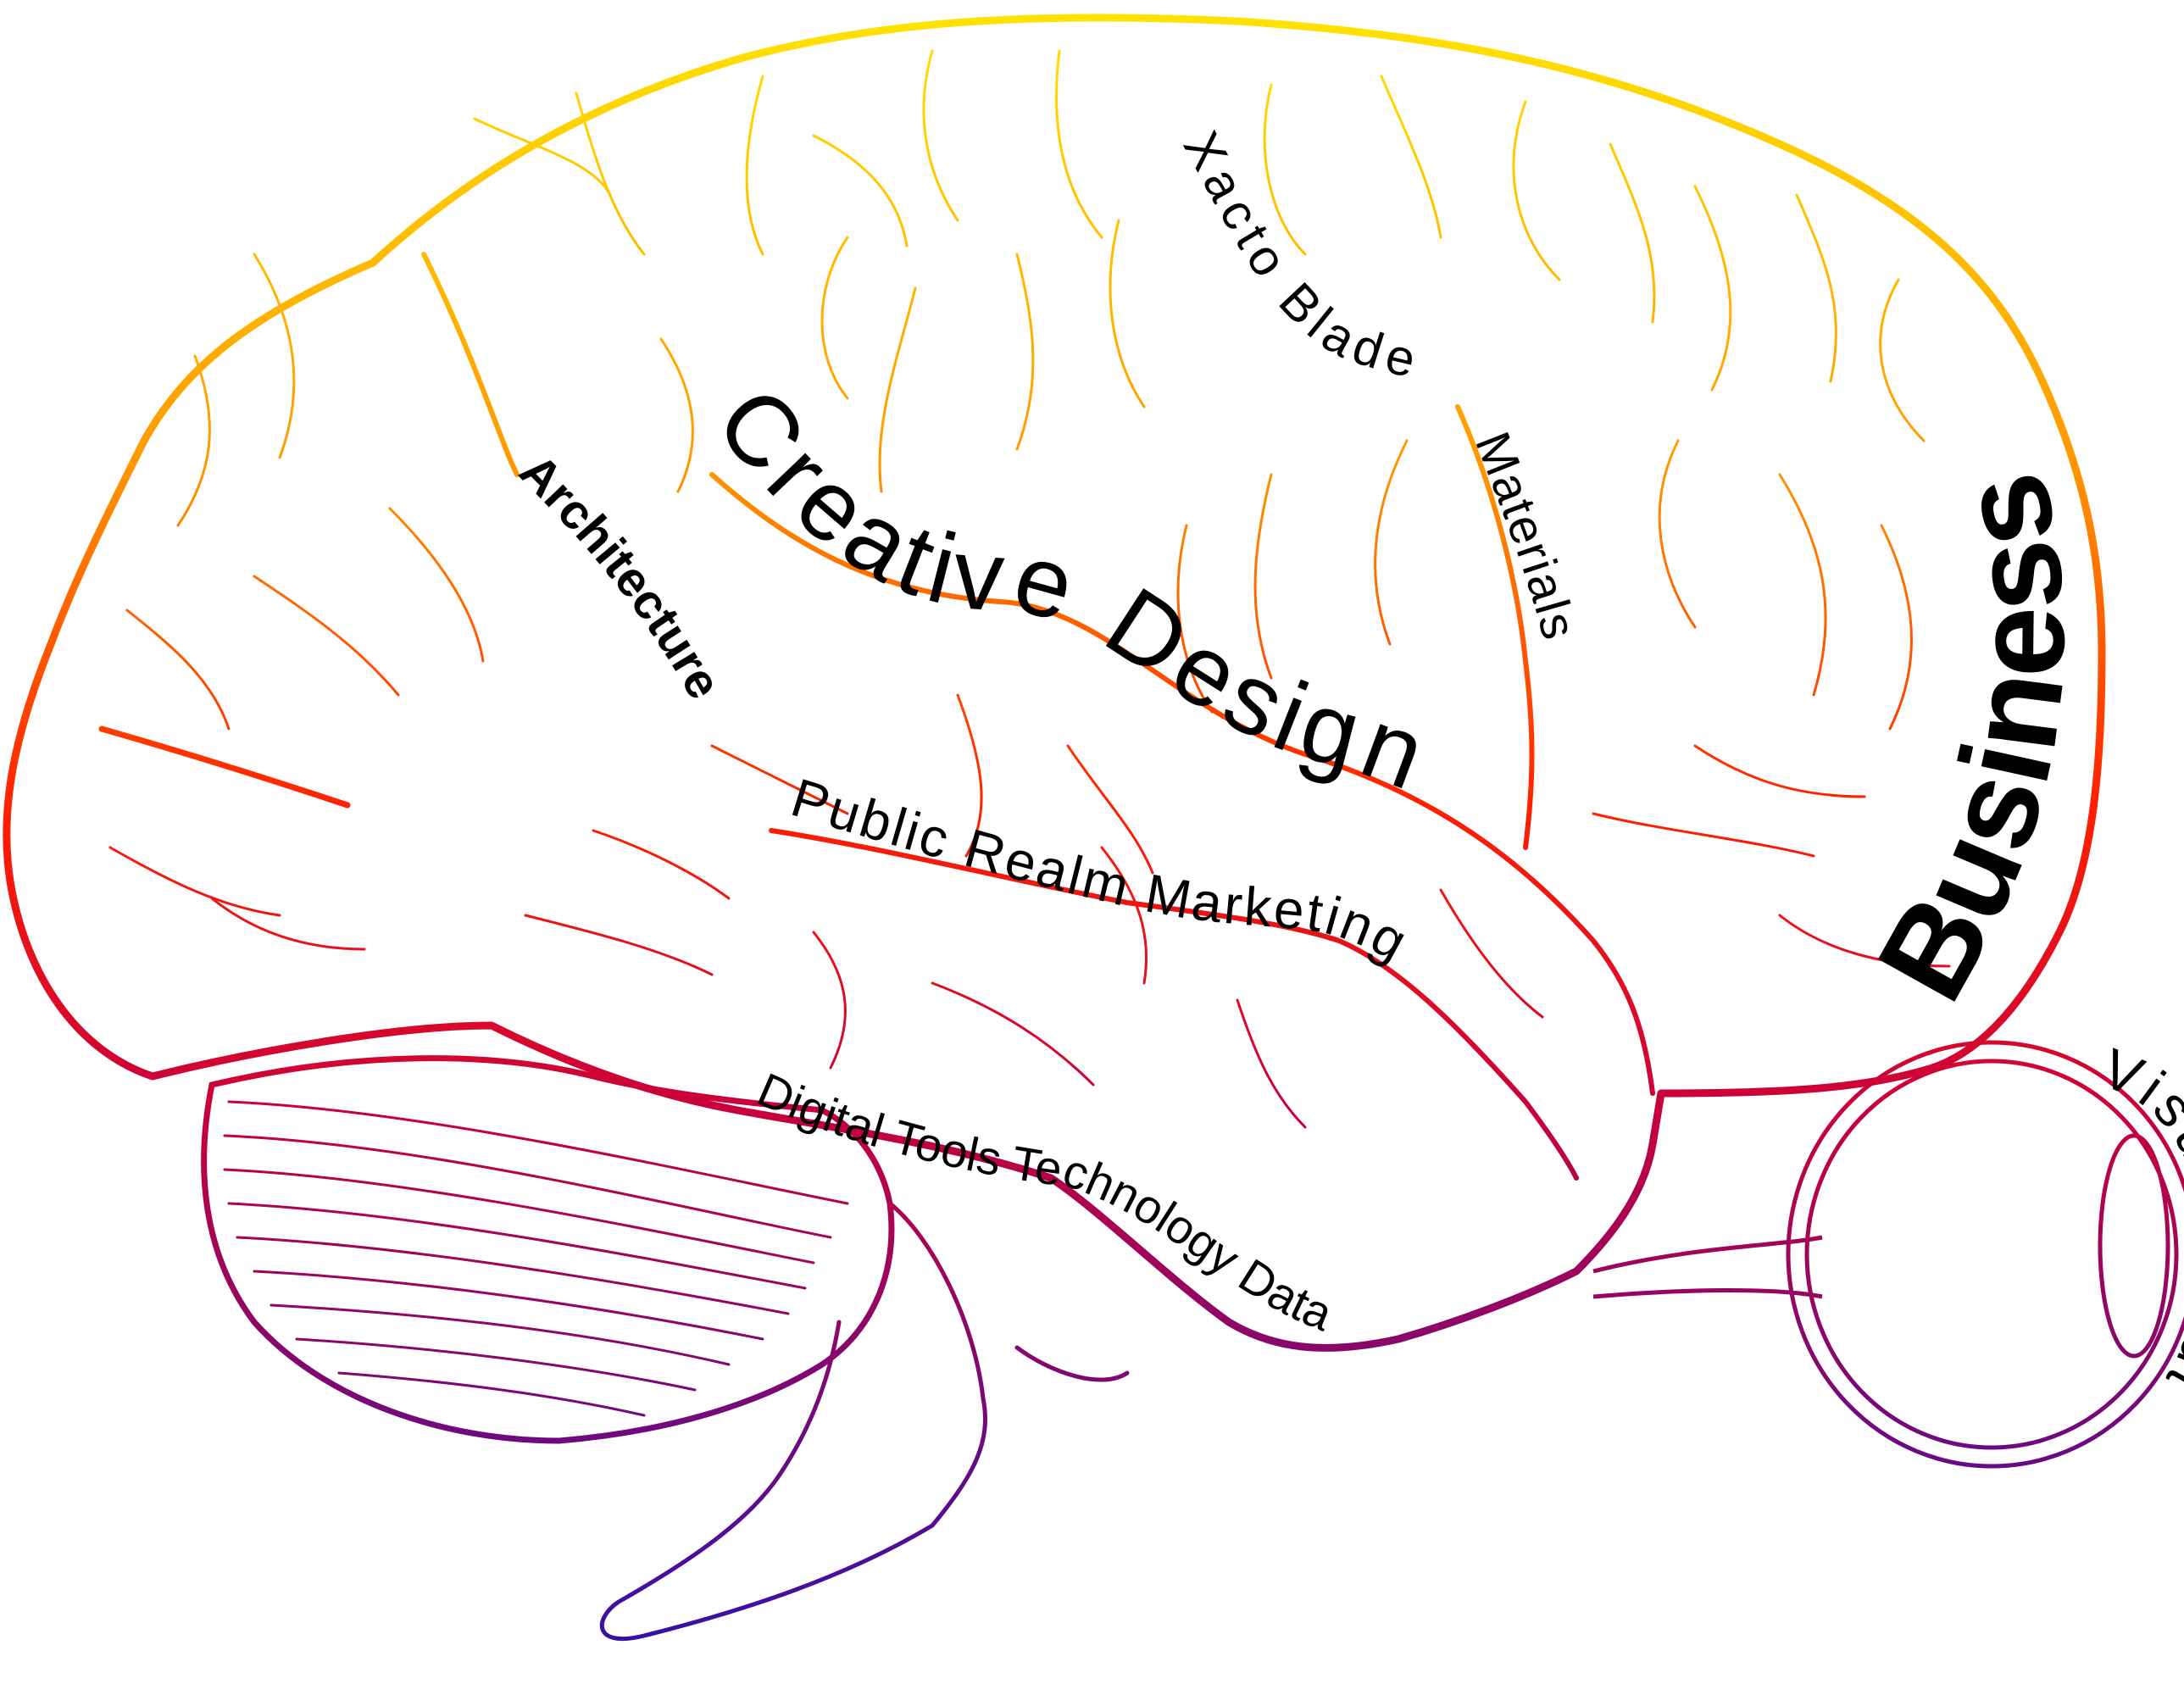 The height and width of the screenshot is (1684, 2184). What do you see at coordinates (548, 1249) in the screenshot?
I see `cerebellum` at bounding box center [548, 1249].